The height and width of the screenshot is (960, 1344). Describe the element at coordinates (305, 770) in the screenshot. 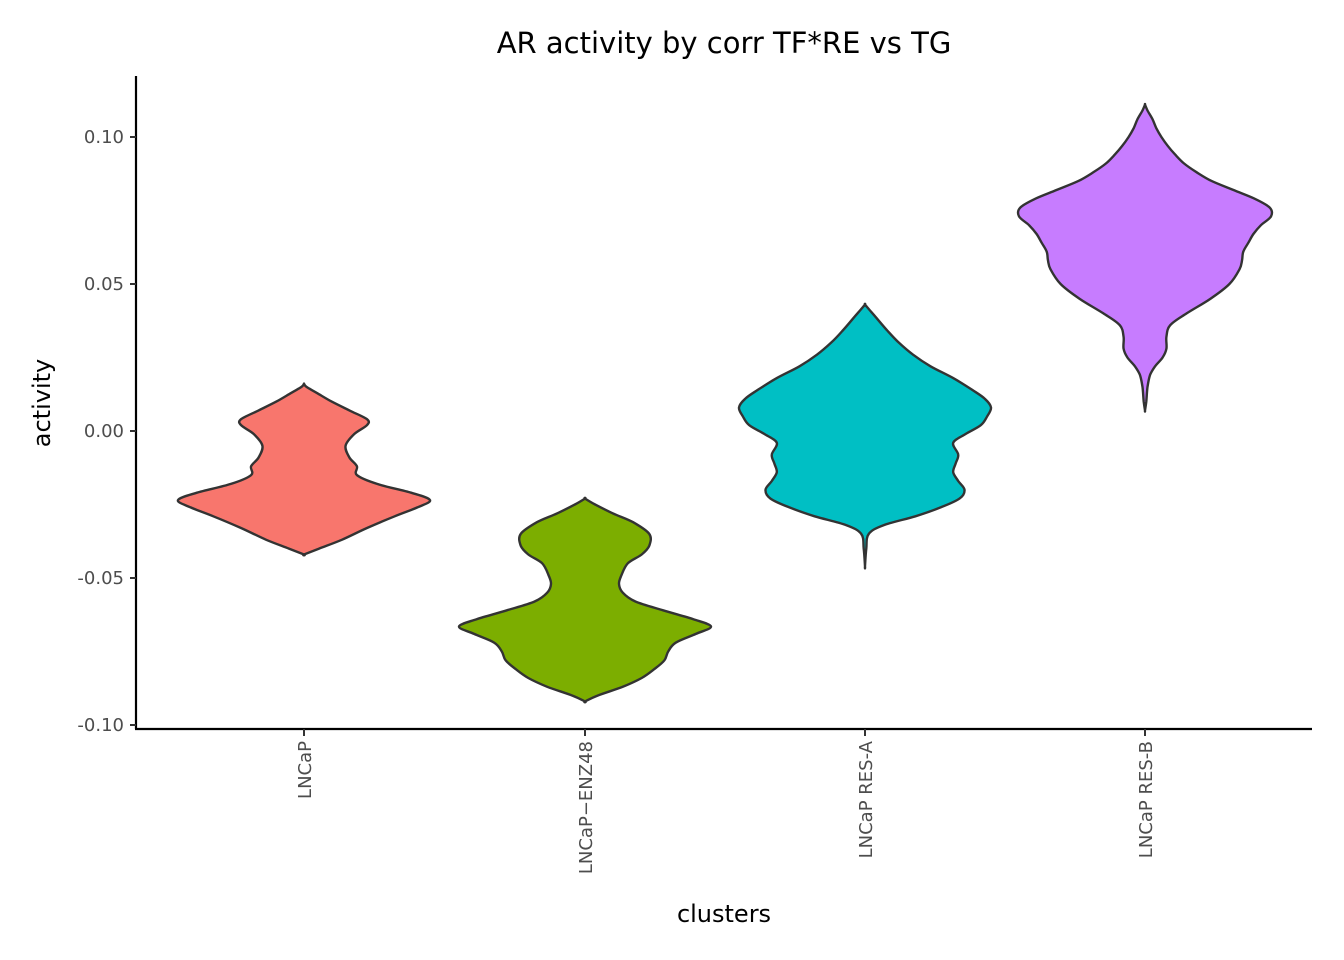

I see `x-tick-label: LNCaP` at that location.